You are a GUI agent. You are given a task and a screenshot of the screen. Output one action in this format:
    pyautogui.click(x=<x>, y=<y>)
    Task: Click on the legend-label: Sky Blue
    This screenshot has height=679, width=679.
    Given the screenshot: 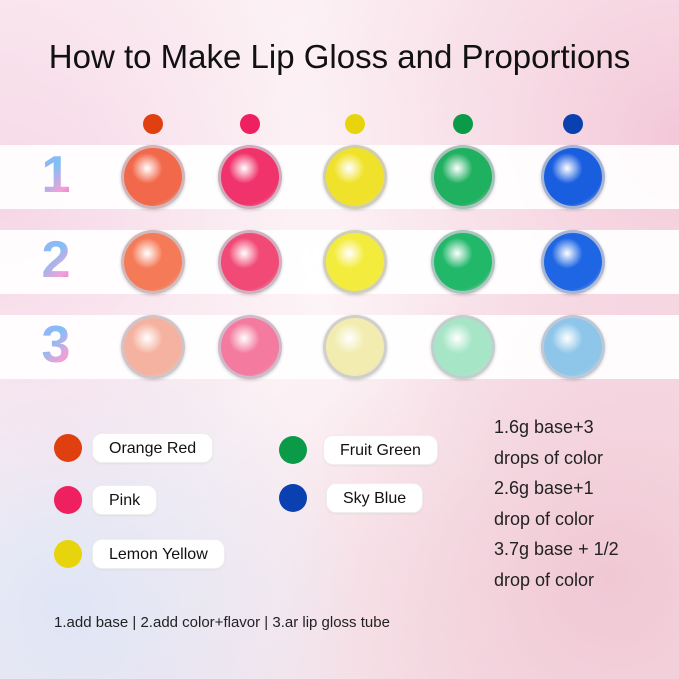 What is the action you would take?
    pyautogui.click(x=375, y=498)
    